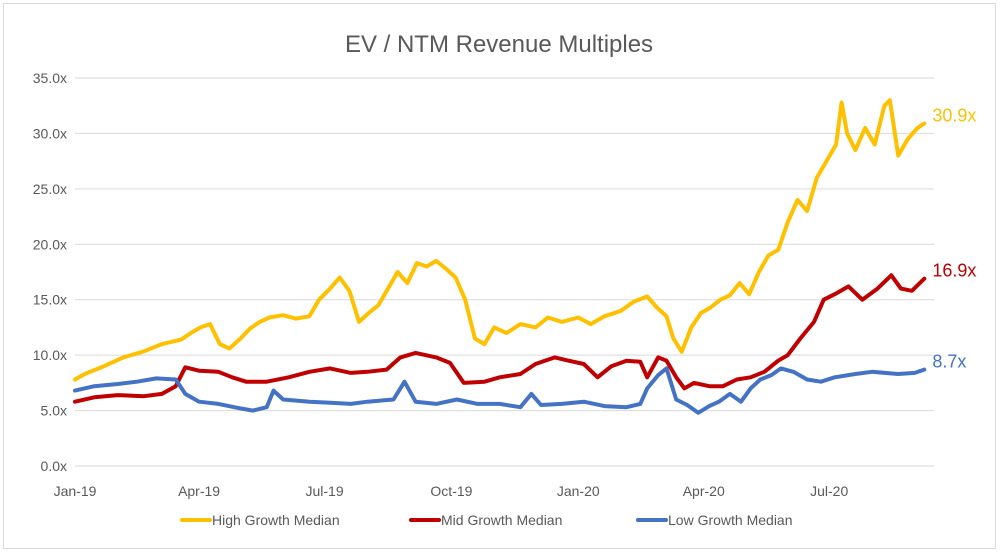 Image resolution: width=1000 pixels, height=554 pixels. I want to click on y-tick-label: 35.0x, so click(50, 78).